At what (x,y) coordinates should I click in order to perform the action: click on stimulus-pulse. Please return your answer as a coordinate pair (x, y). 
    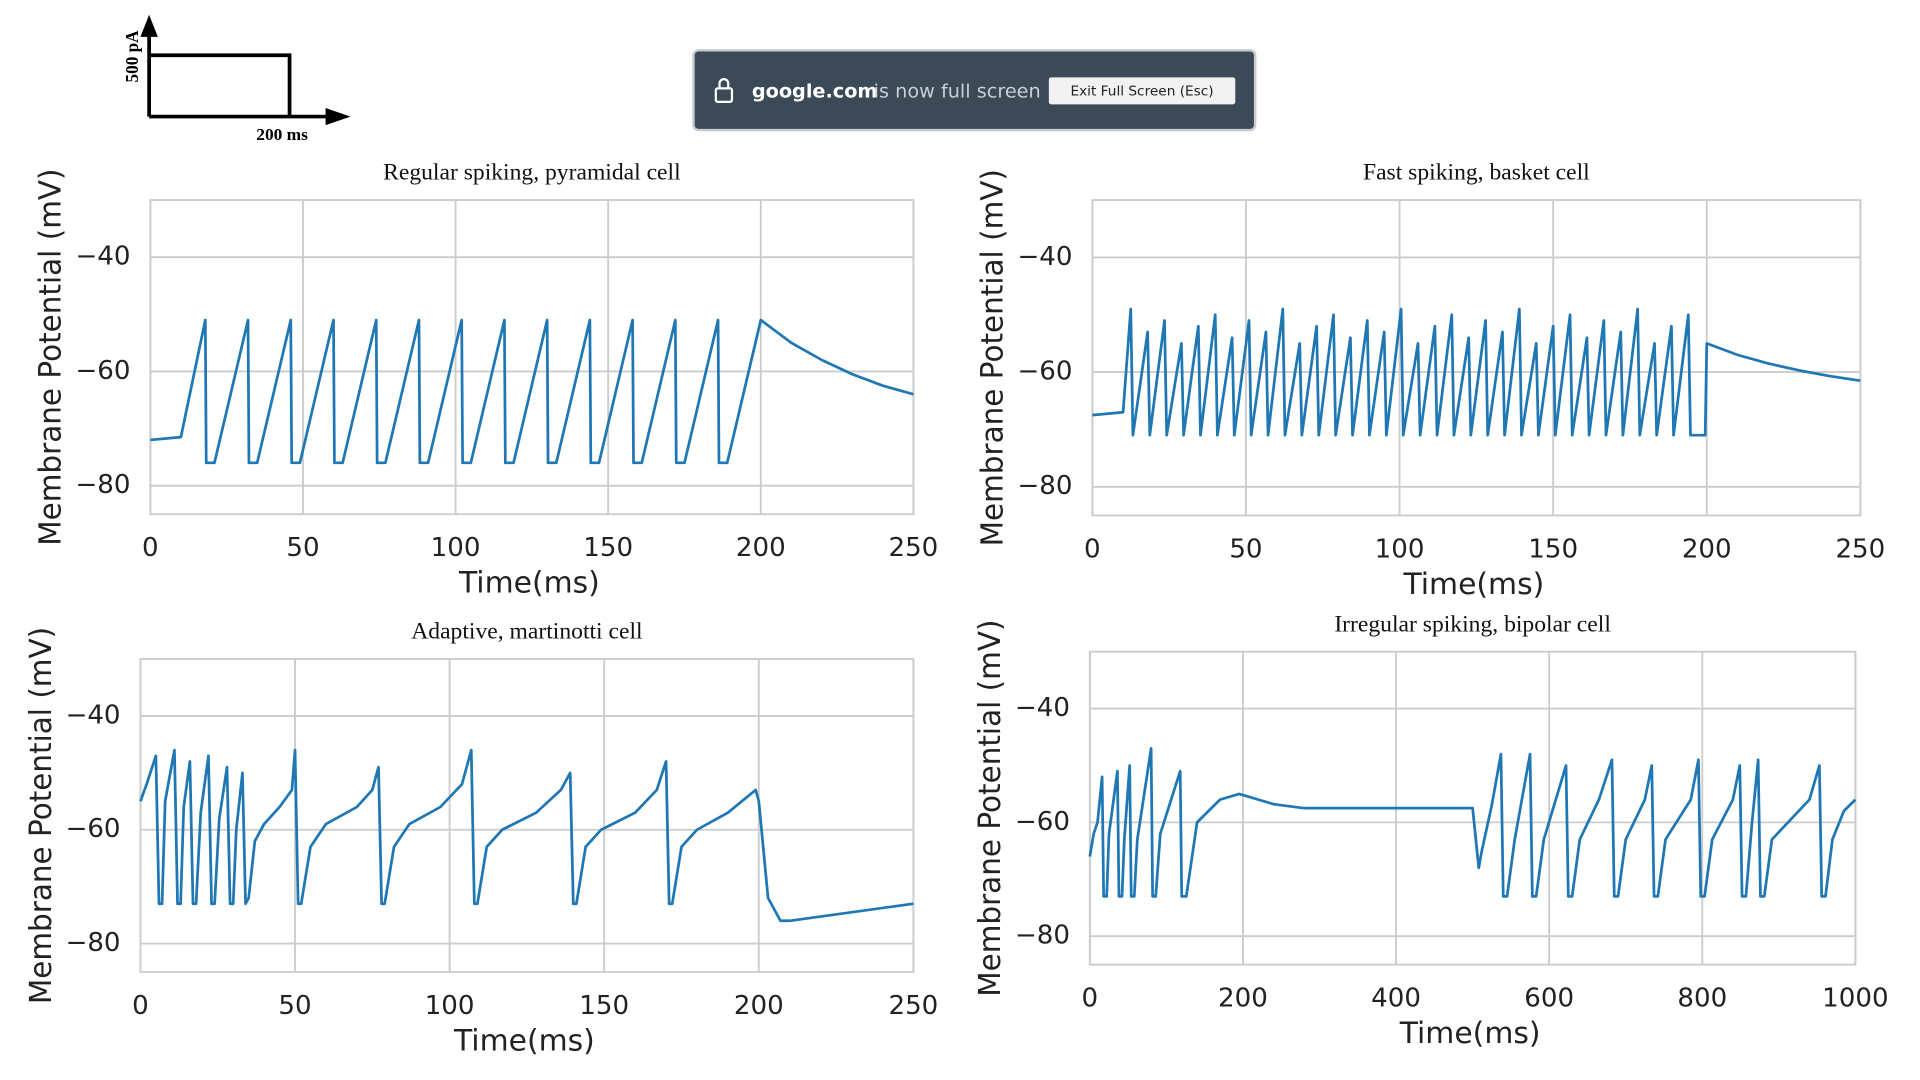
    Looking at the image, I should click on (220, 85).